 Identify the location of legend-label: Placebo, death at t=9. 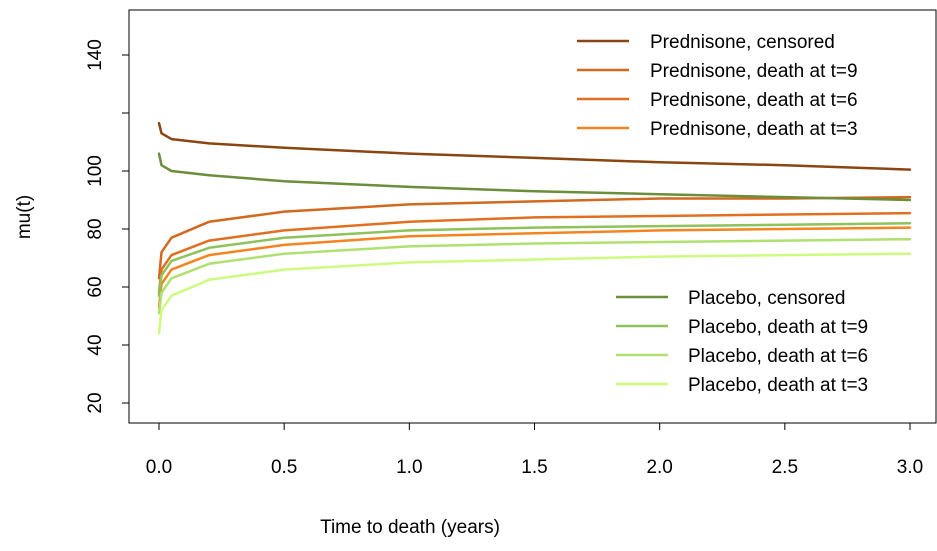
(778, 327).